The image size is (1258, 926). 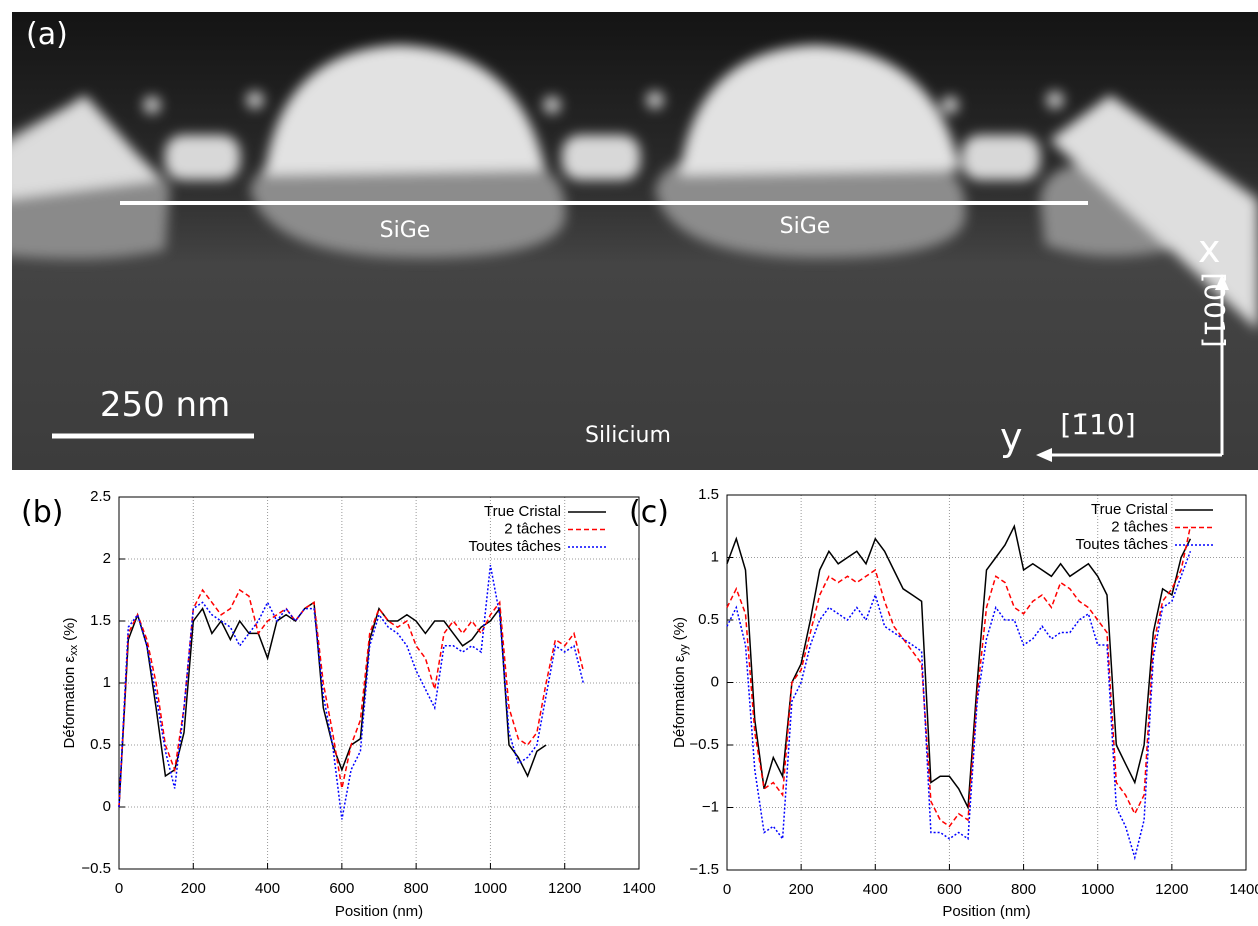 What do you see at coordinates (47, 34) in the screenshot?
I see `panel-label: (a)` at bounding box center [47, 34].